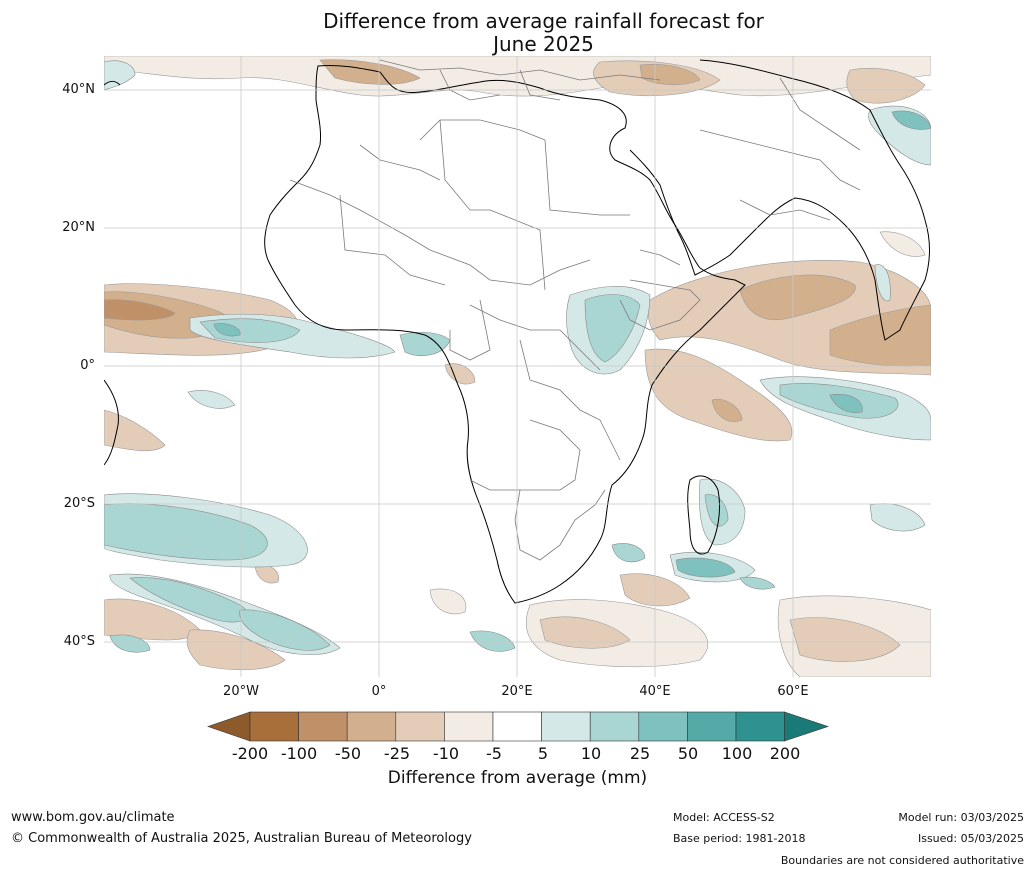  Describe the element at coordinates (78, 89) in the screenshot. I see `lat-label-40n: 40°N` at that location.